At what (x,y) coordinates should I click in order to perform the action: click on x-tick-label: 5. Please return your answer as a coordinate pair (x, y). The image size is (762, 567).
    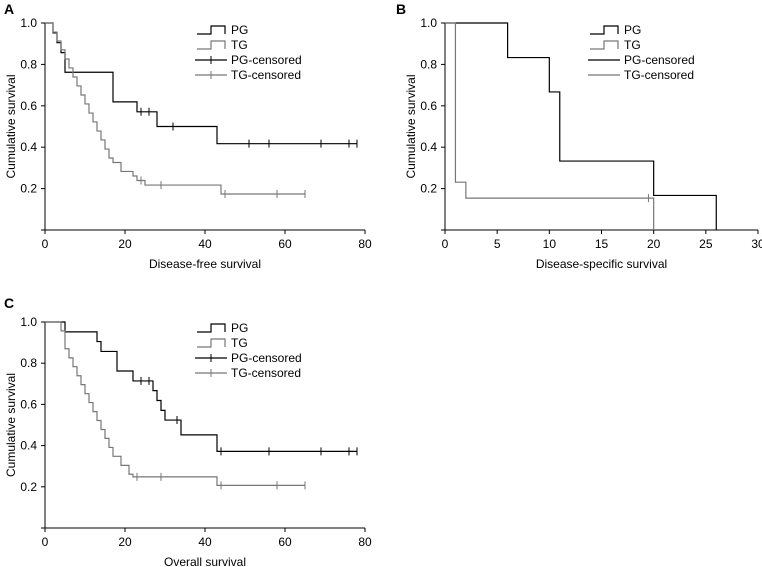
    Looking at the image, I should click on (497, 244).